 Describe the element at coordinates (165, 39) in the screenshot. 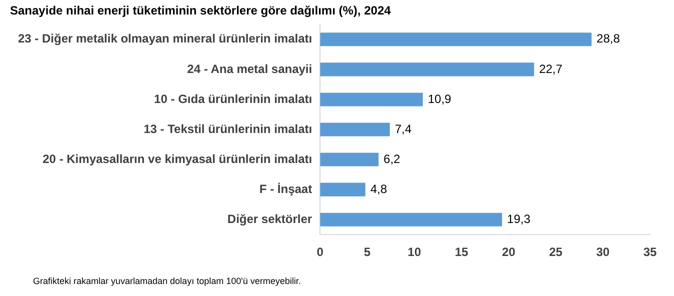

I see `y-tick-label: 23 - Diğer metalik olmayan mineral ürünlerin imalatı` at that location.